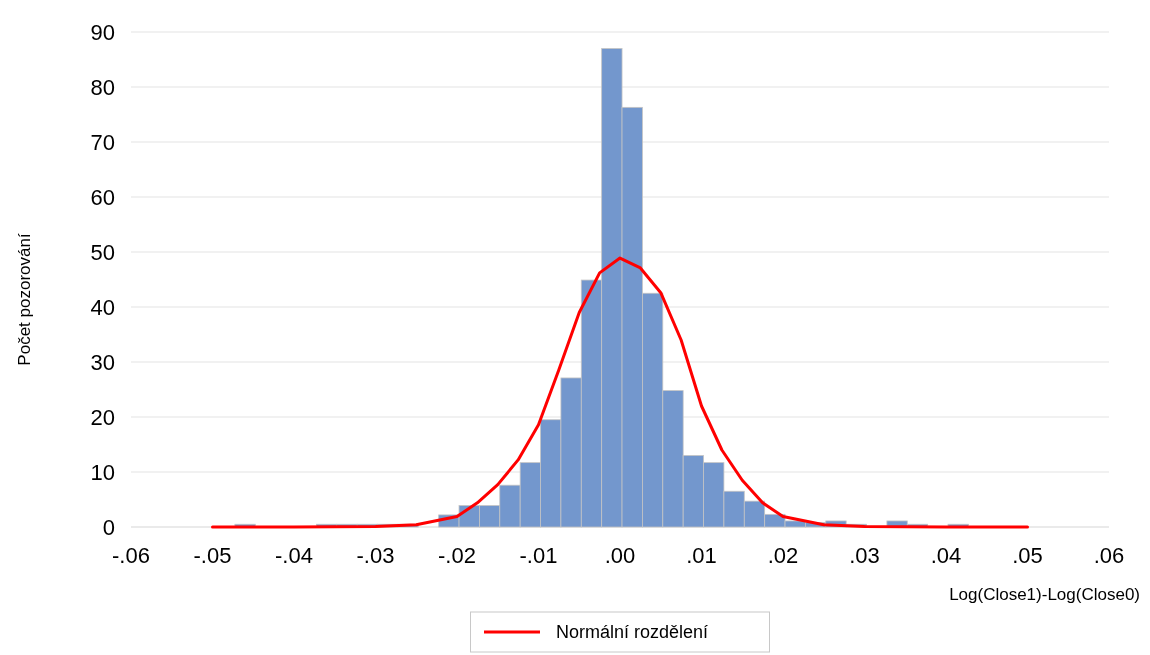  Describe the element at coordinates (108, 527) in the screenshot. I see `y-tick-label: 0` at that location.